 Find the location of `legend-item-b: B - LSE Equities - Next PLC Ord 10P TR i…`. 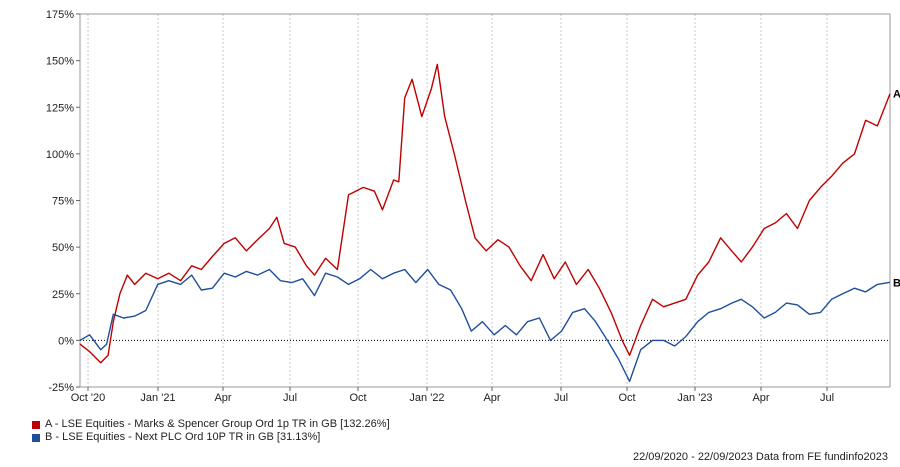

legend-item-b: B - LSE Equities - Next PLC Ord 10P TR i… is located at coordinates (211, 437).